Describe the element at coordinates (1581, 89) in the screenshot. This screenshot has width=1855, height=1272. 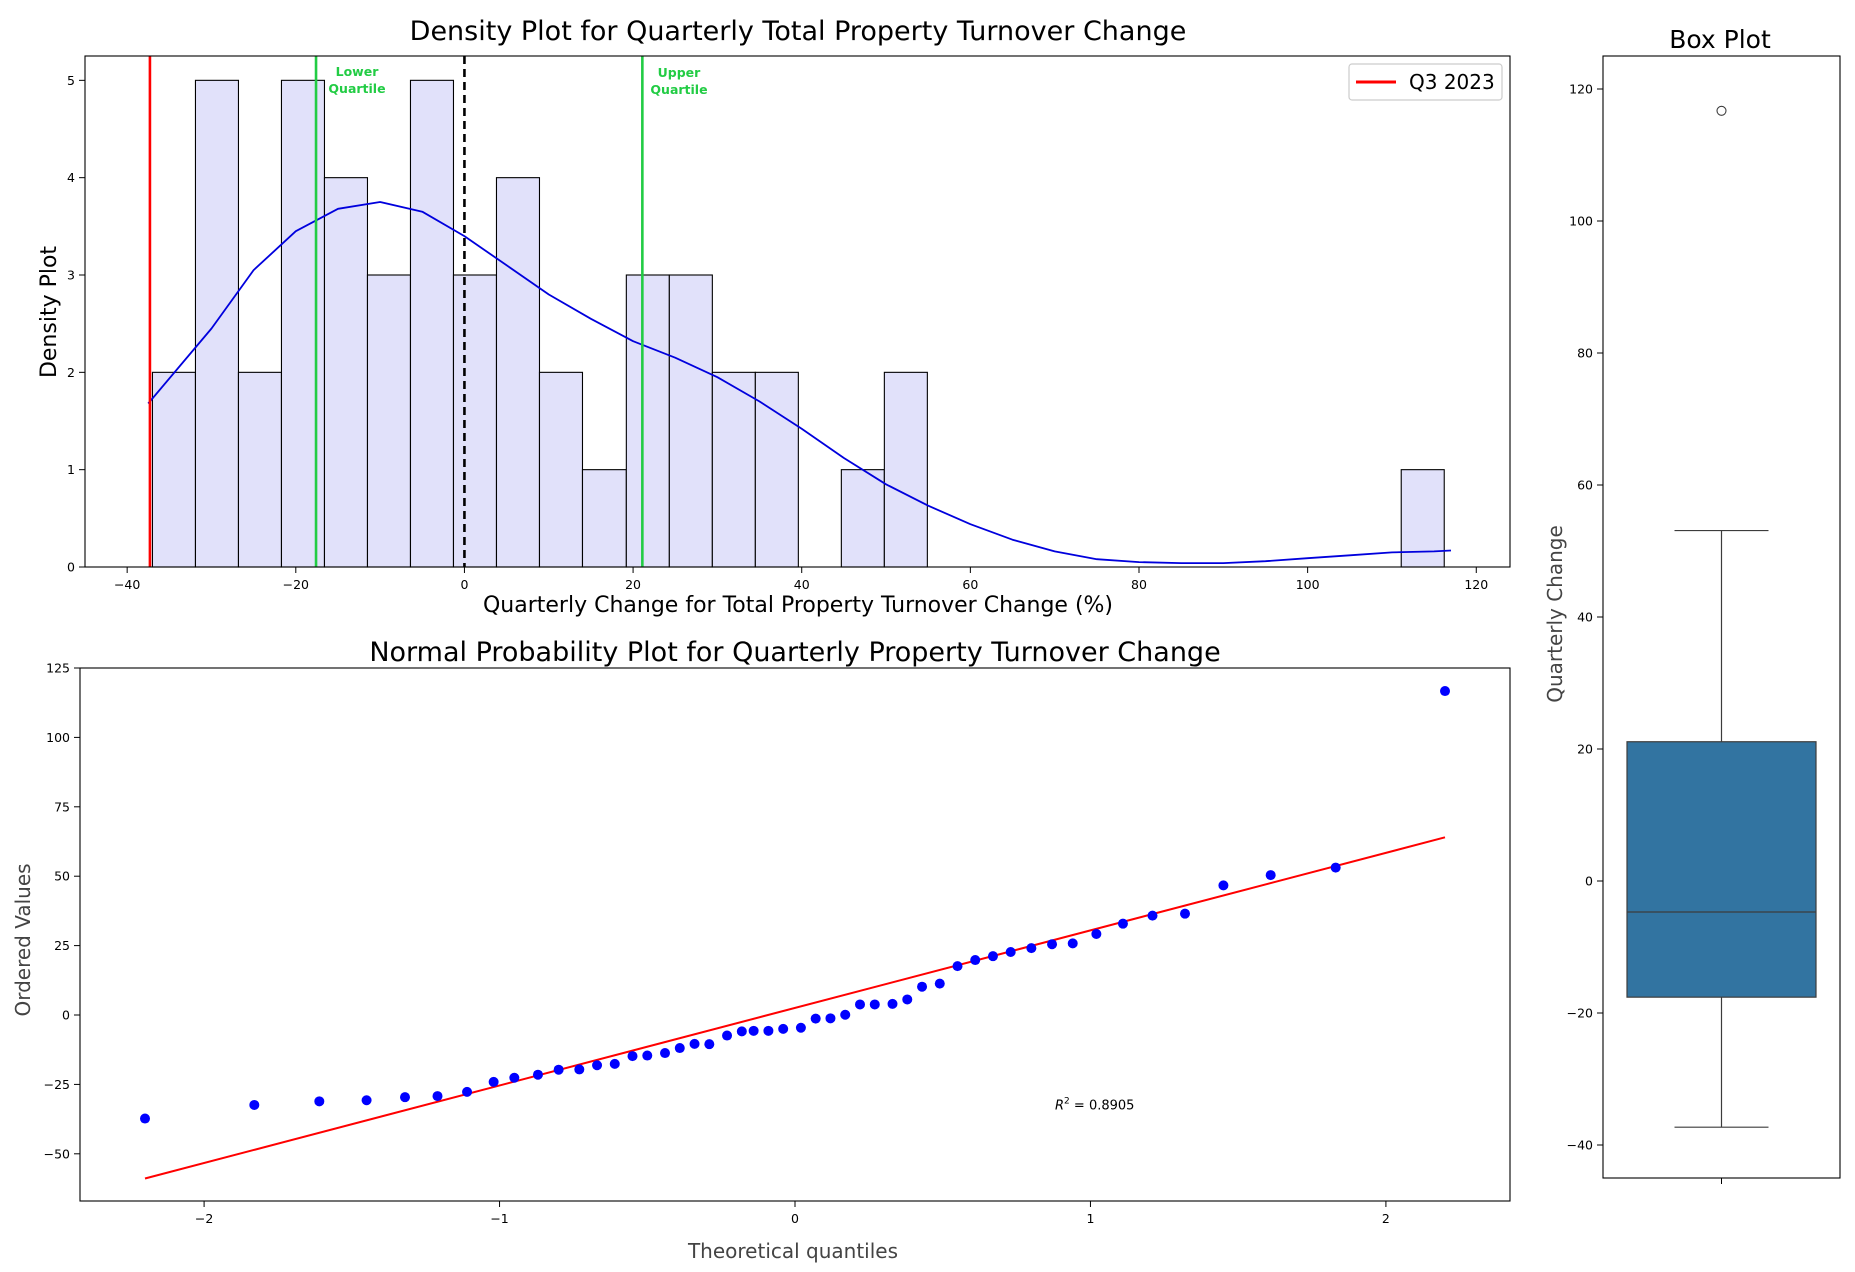
I see `box-y-tick-label: 120` at that location.